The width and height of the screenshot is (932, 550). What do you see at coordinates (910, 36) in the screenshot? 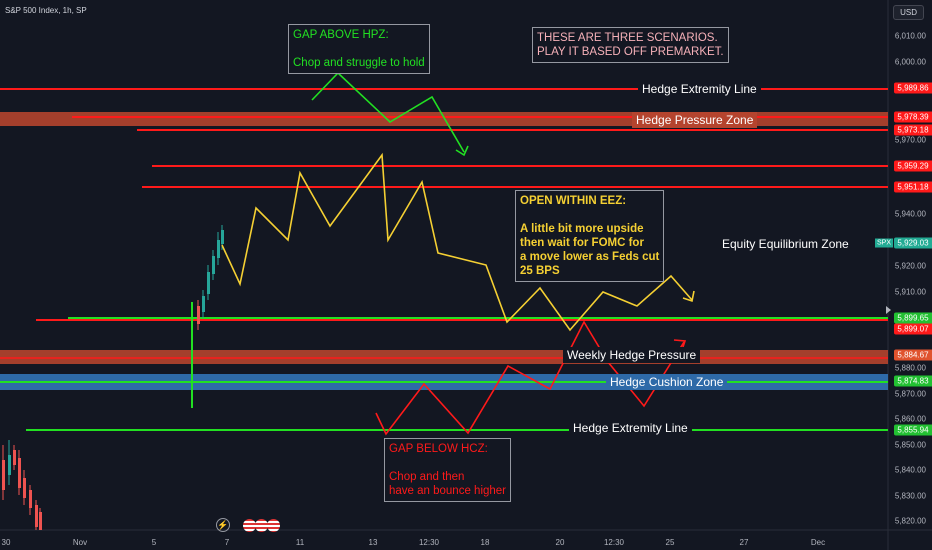
I see `price-tick: 6,010.00` at bounding box center [910, 36].